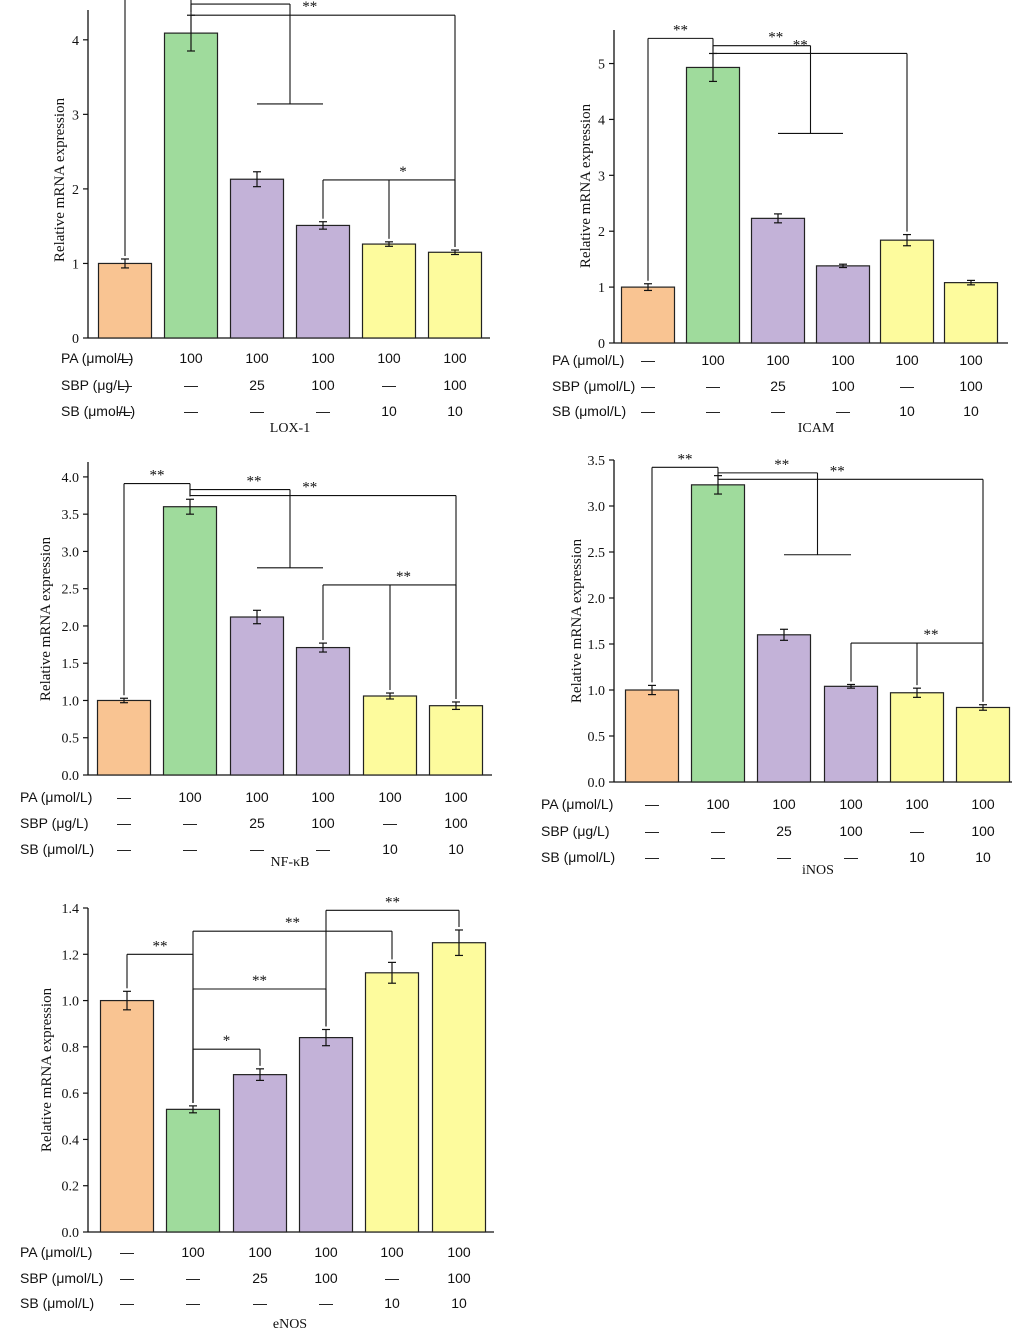  I want to click on significance-bracket: *, so click(389, 206).